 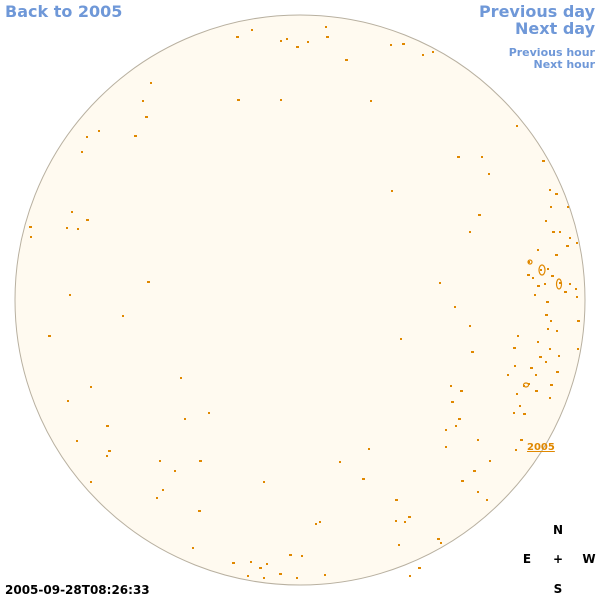 I want to click on next-day-link: Next day, so click(x=555, y=28).